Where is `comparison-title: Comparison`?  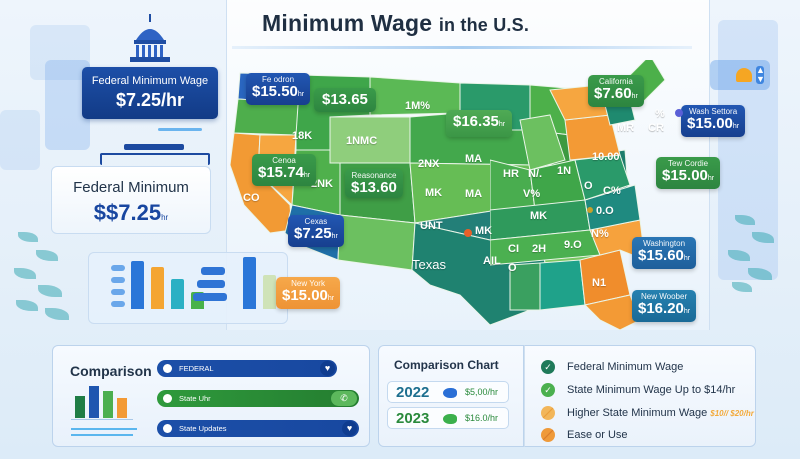 comparison-title: Comparison is located at coordinates (111, 371).